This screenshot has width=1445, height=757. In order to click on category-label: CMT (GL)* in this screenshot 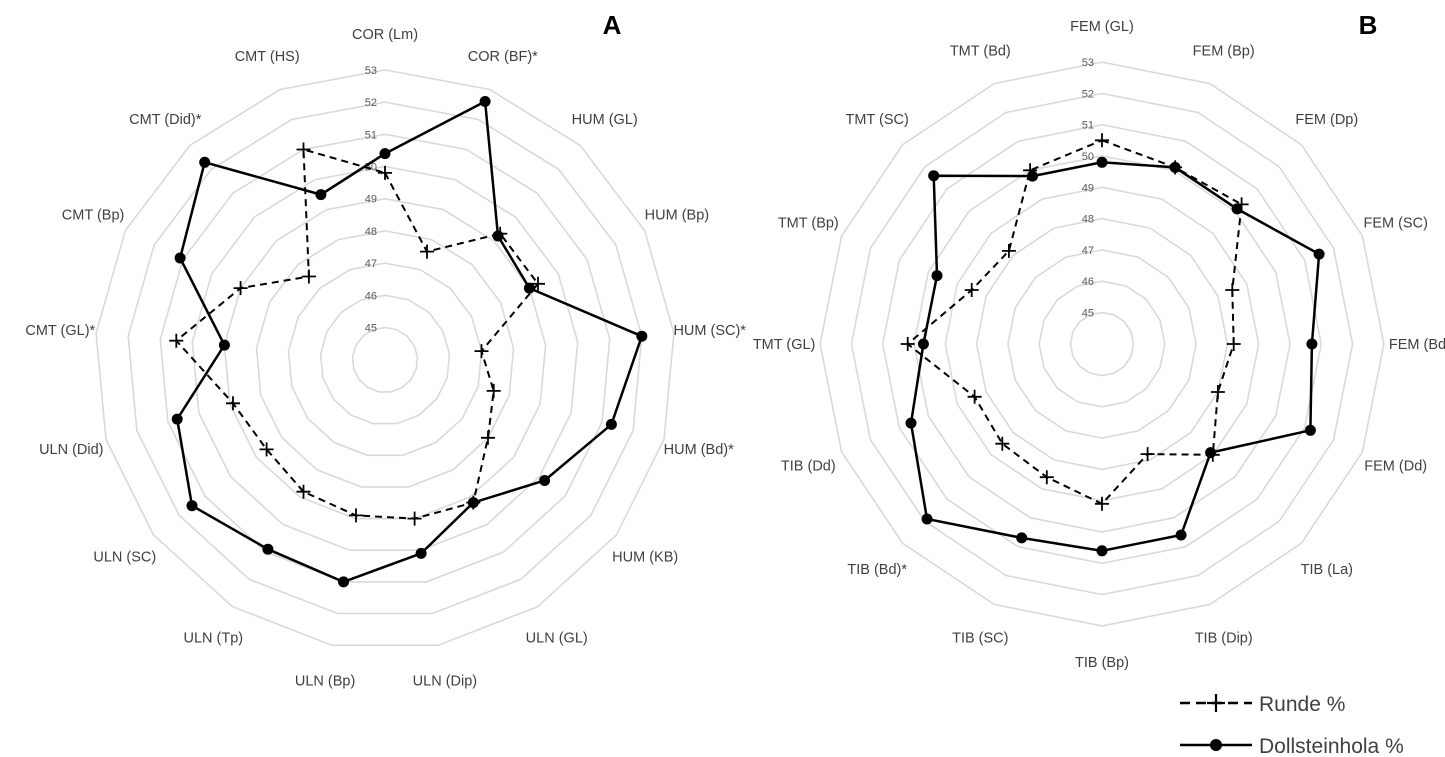, I will do `click(60, 331)`.